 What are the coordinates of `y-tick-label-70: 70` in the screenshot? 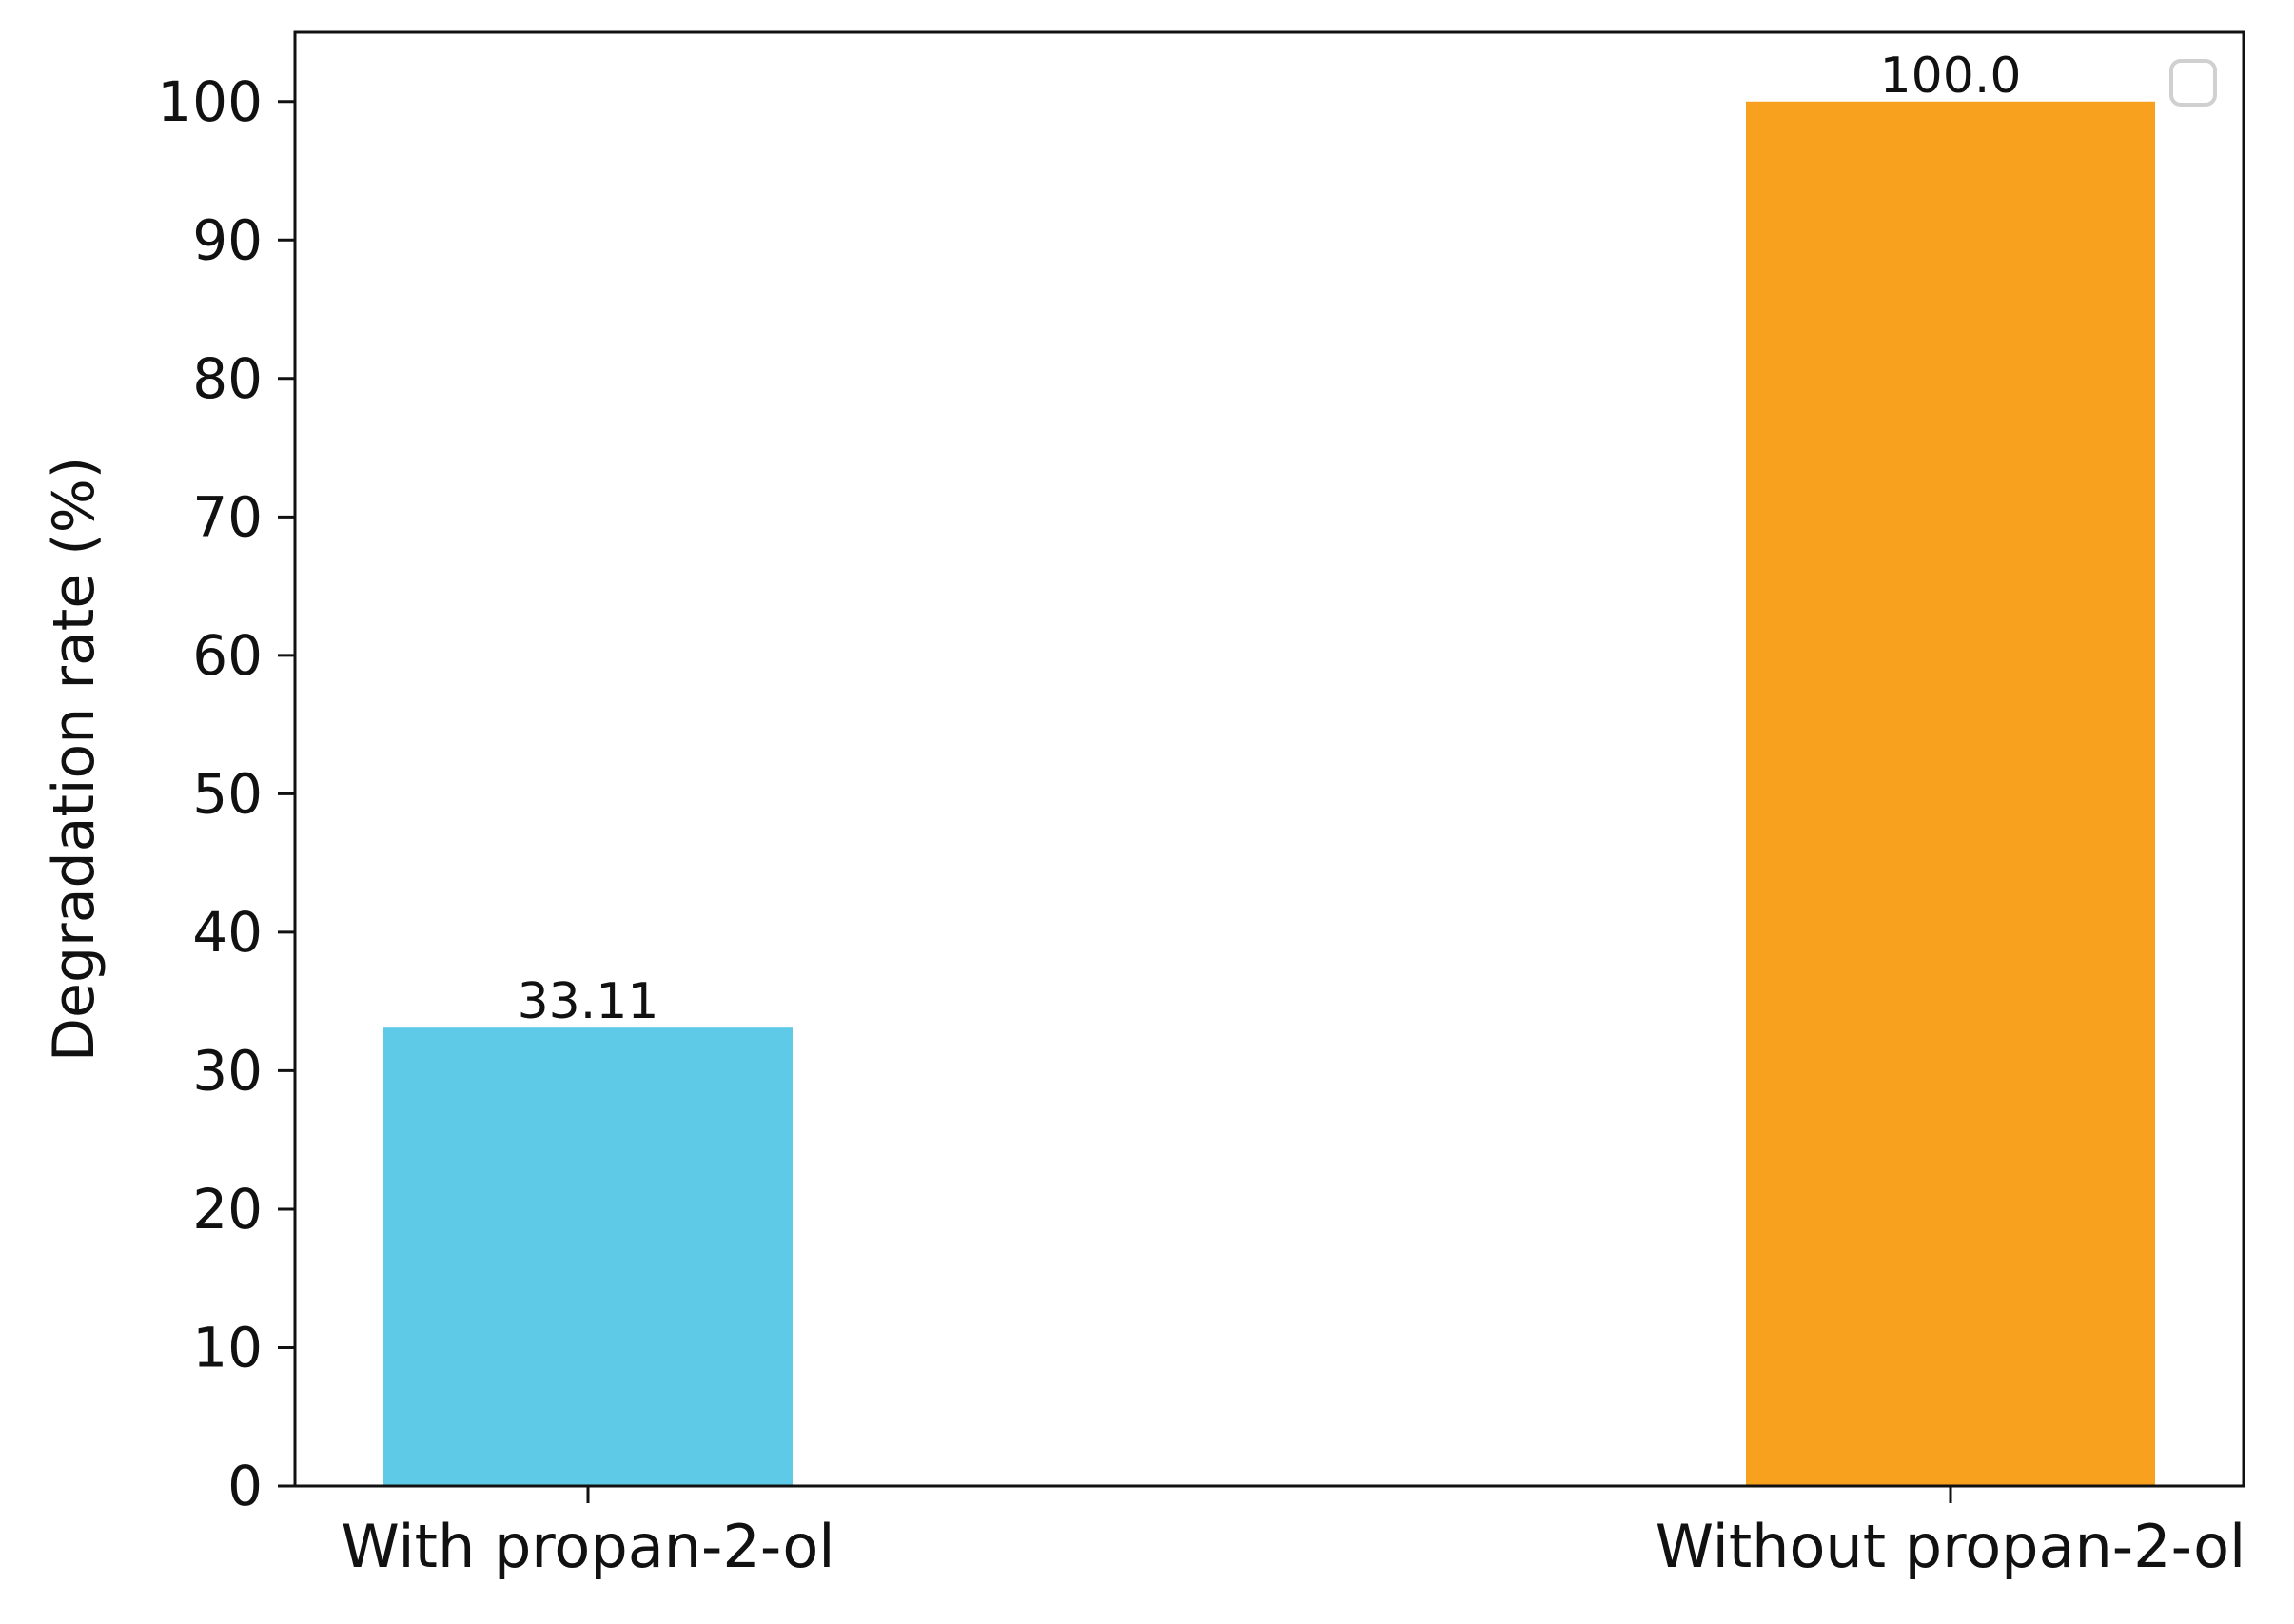 It's located at (228, 516).